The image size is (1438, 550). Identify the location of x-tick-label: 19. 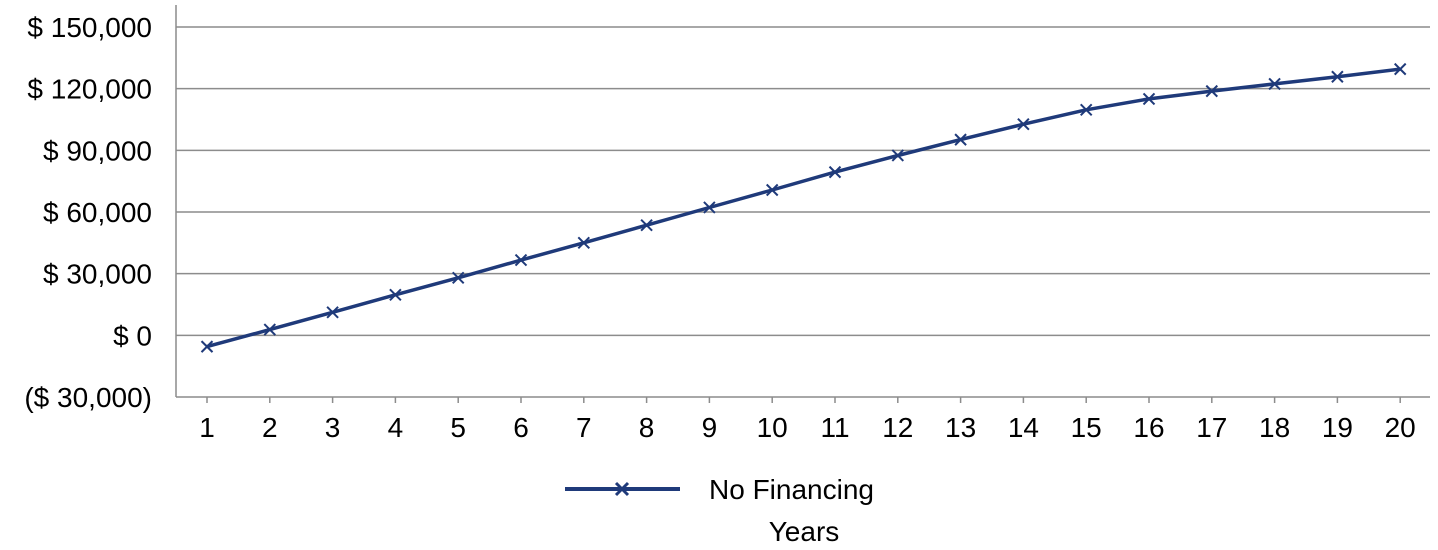
(1337, 427).